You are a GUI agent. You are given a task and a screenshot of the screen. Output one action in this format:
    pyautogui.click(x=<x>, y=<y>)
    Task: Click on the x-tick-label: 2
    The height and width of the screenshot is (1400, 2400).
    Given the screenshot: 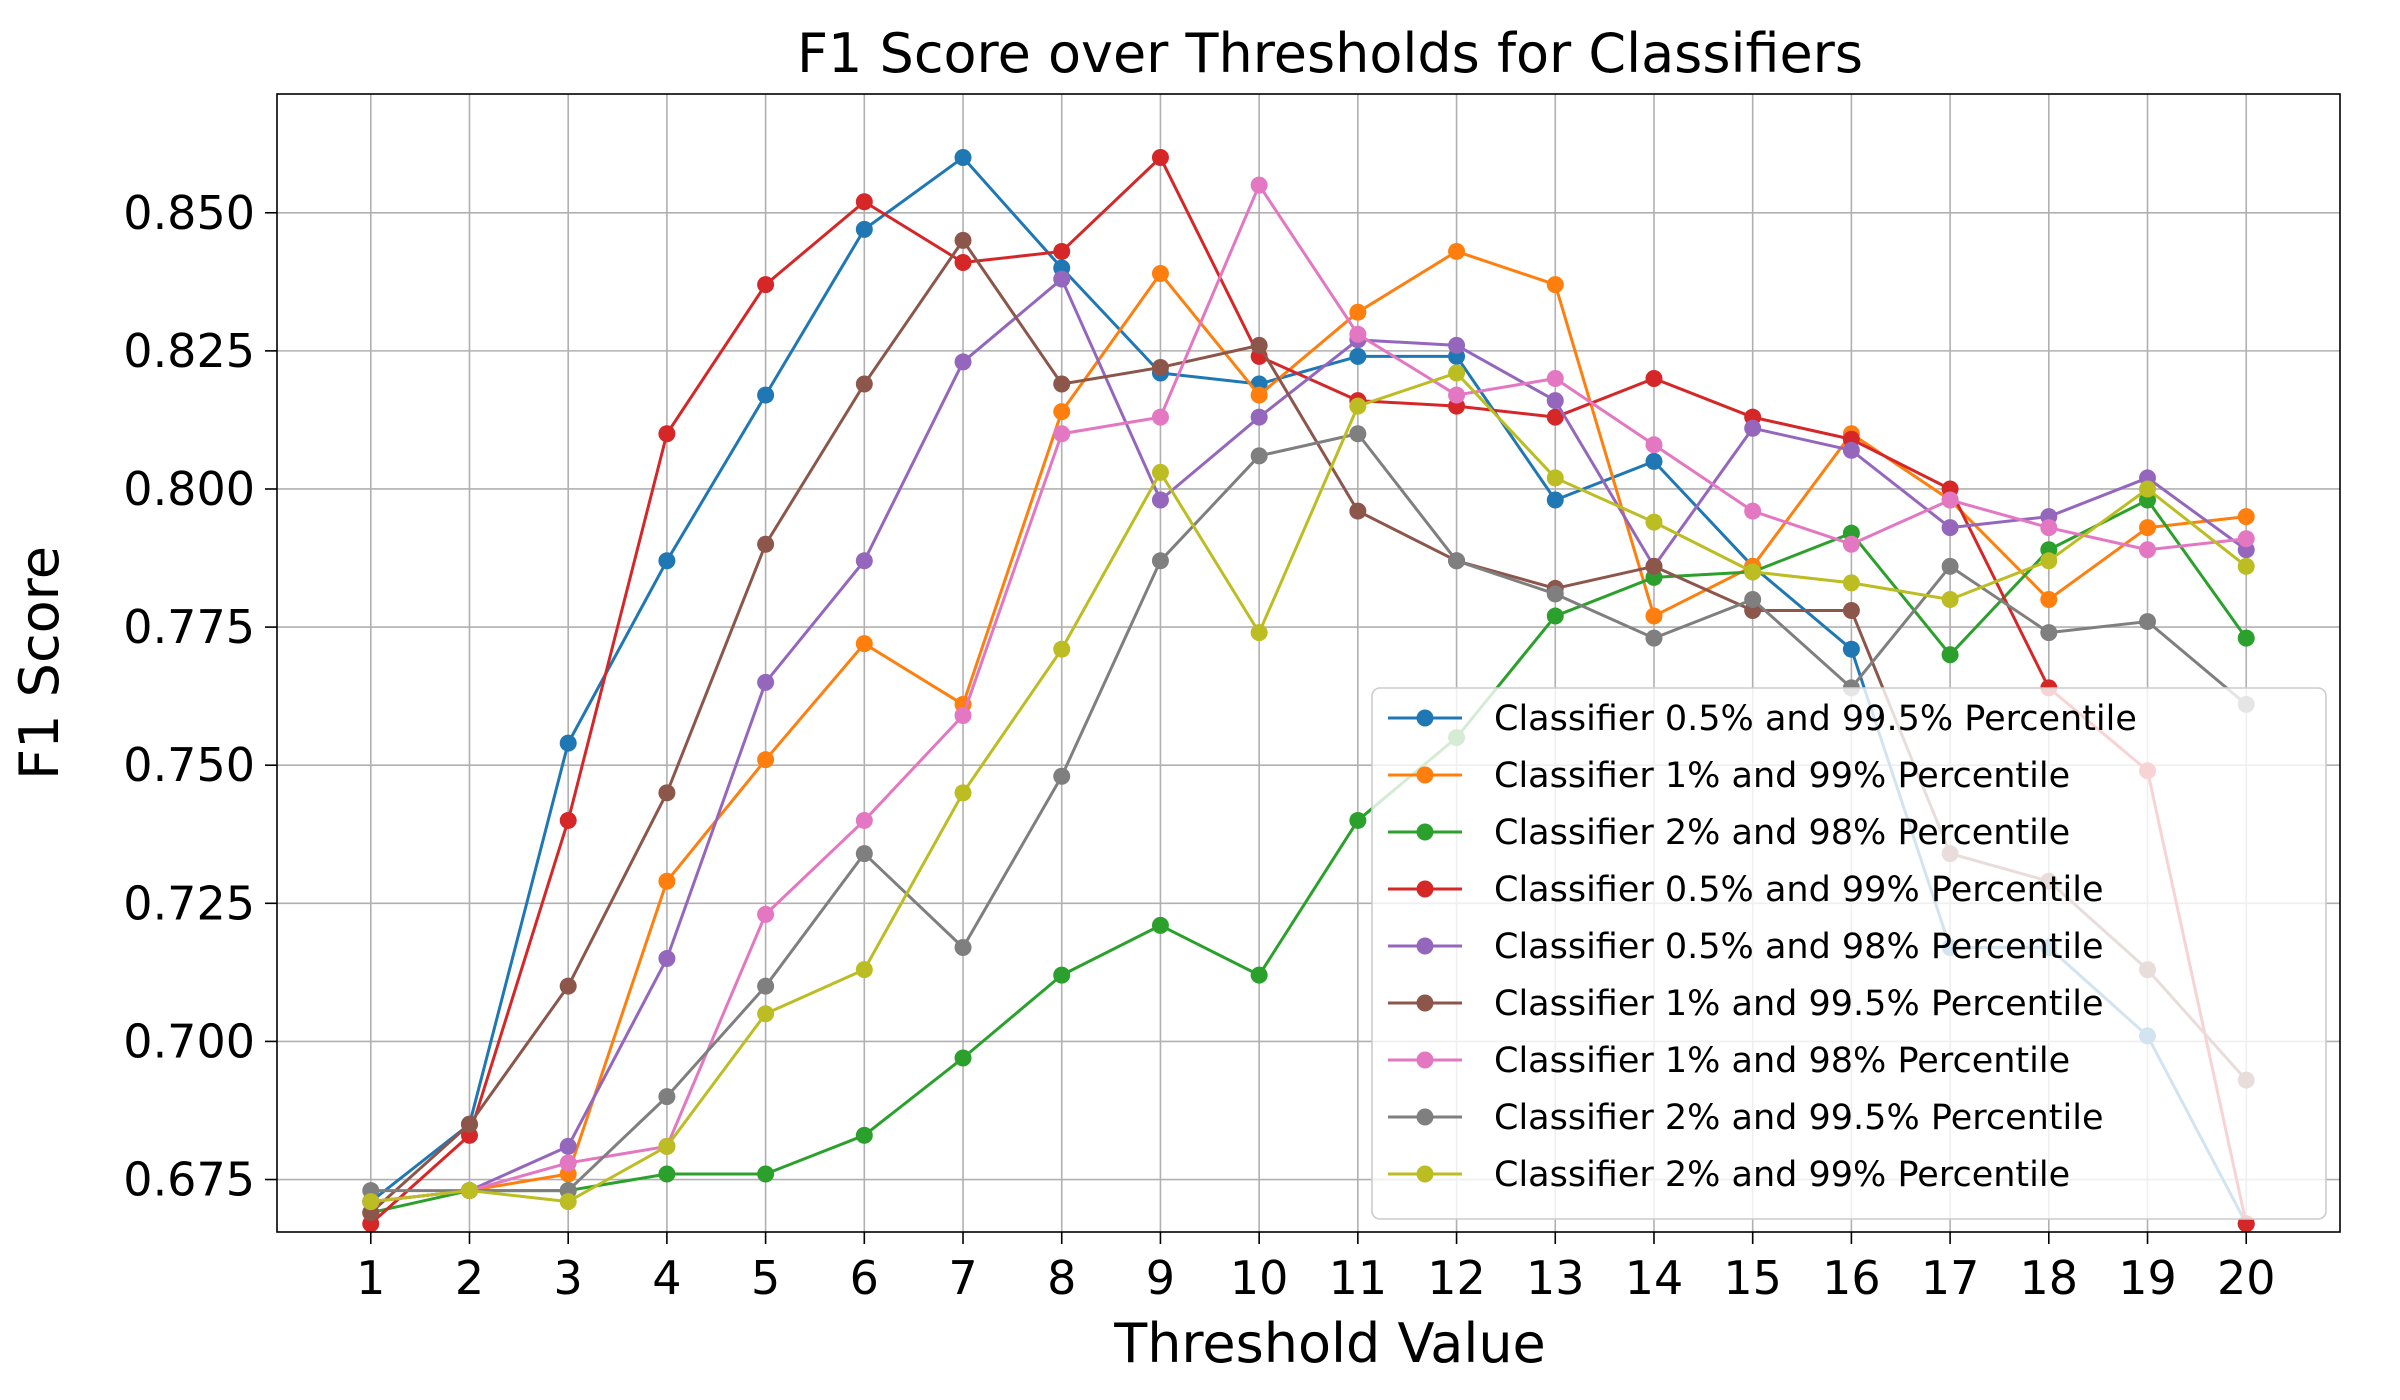 What is the action you would take?
    pyautogui.click(x=469, y=1278)
    